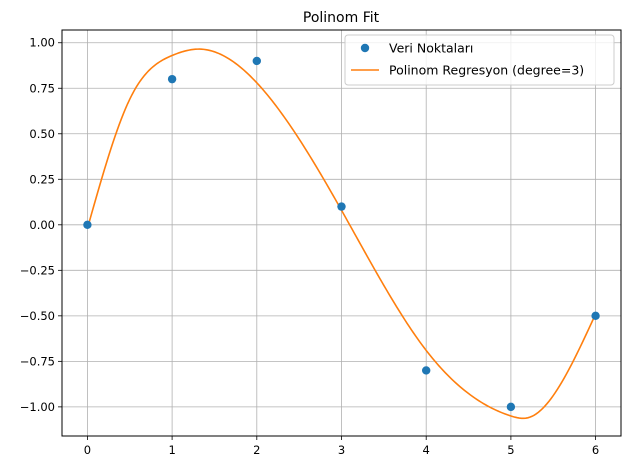 Image resolution: width=630 pixels, height=470 pixels. What do you see at coordinates (341, 450) in the screenshot?
I see `x-tick-label: 3` at bounding box center [341, 450].